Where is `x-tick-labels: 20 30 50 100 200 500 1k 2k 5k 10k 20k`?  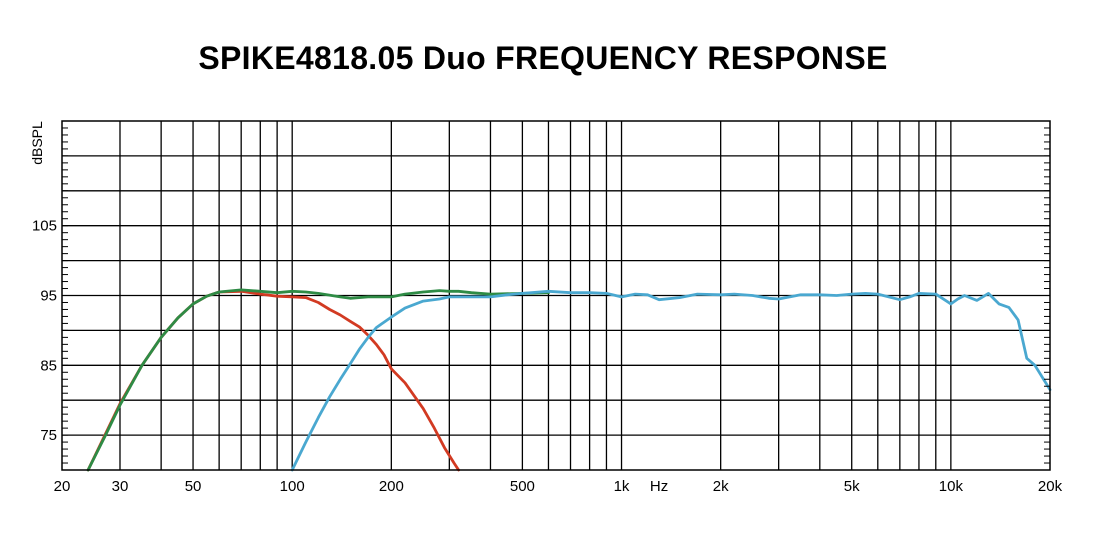
x-tick-labels: 20 30 50 100 200 500 1k 2k 5k 10k 20k is located at coordinates (558, 486).